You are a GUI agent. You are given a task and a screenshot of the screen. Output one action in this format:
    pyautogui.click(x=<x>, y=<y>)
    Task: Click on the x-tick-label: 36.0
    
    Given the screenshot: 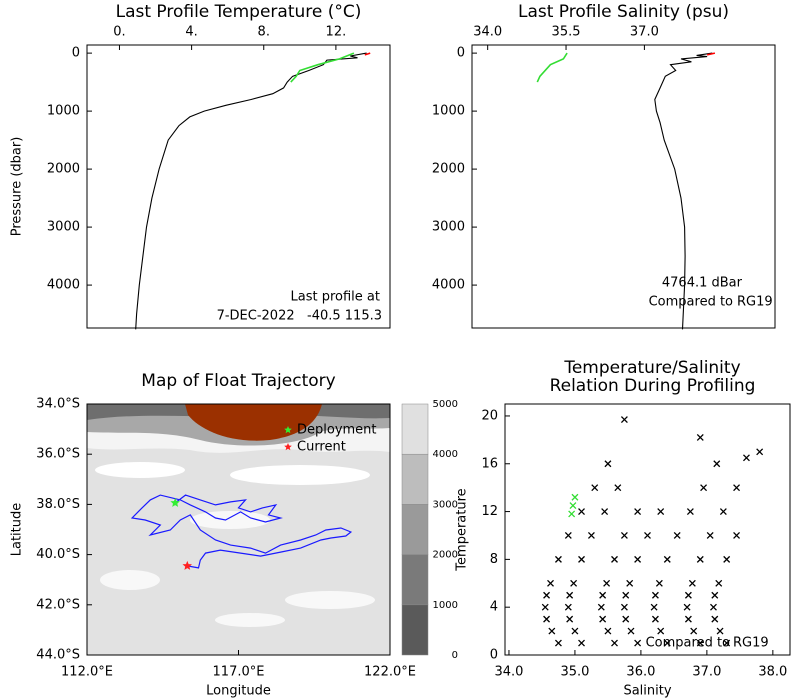 What is the action you would take?
    pyautogui.click(x=640, y=672)
    